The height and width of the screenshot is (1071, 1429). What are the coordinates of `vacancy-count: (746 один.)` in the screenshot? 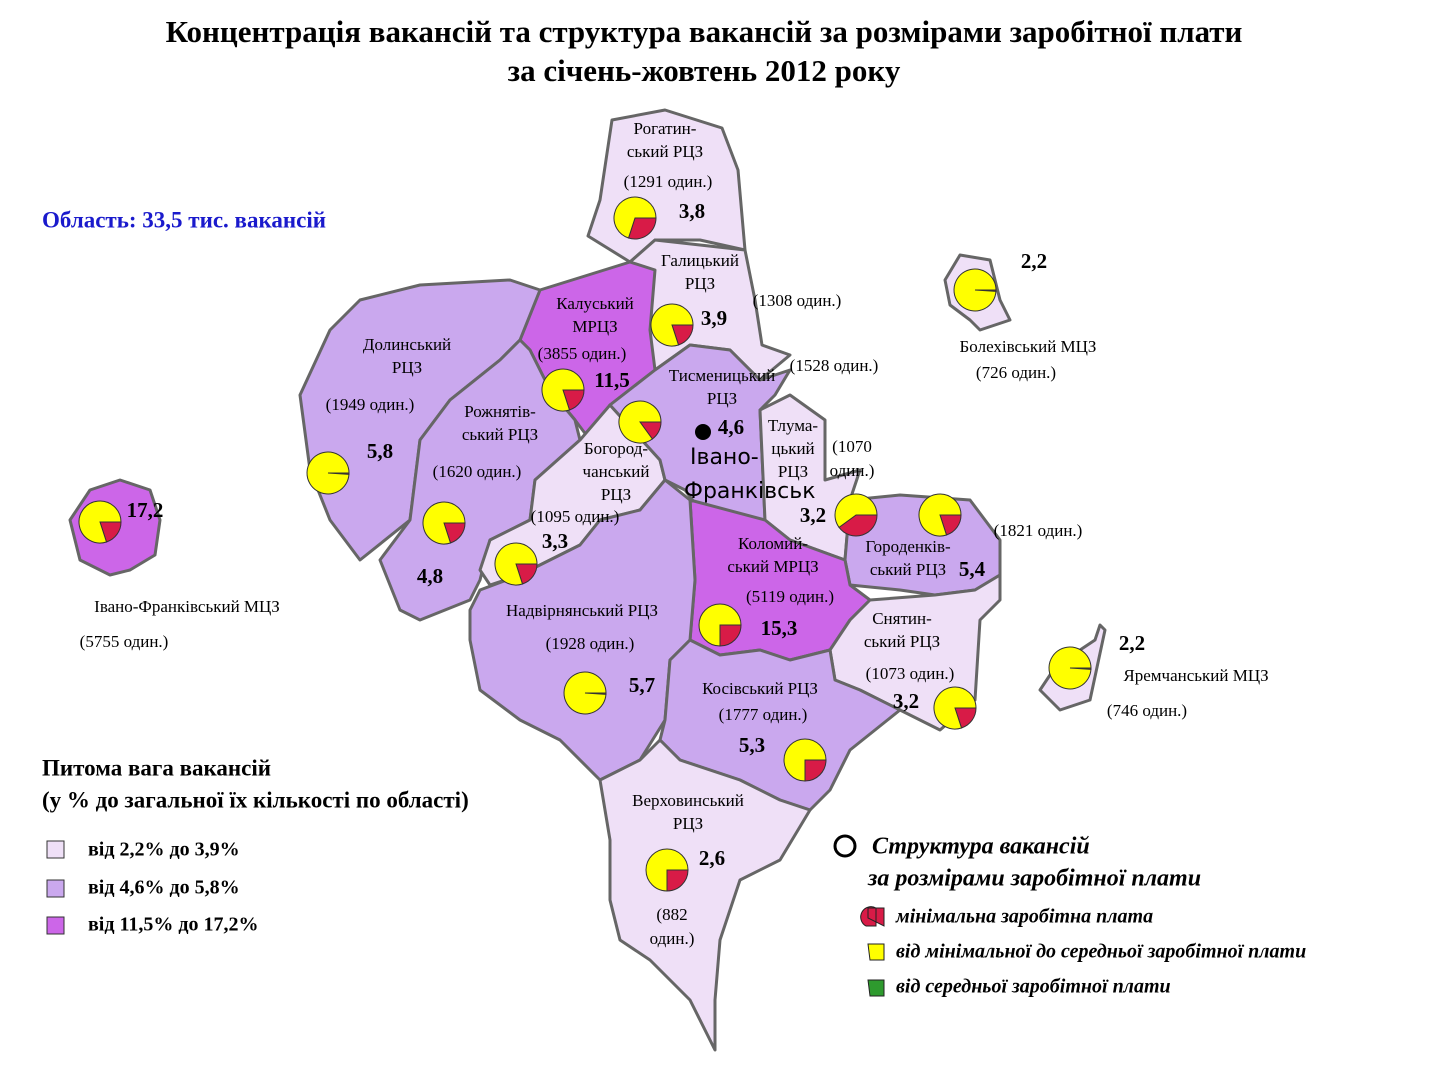 It's located at (1147, 710).